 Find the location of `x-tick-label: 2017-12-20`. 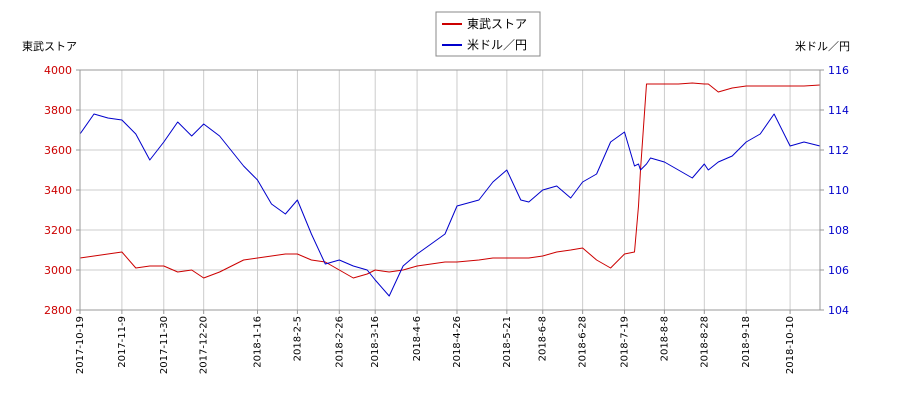

x-tick-label: 2017-12-20 is located at coordinates (204, 345).